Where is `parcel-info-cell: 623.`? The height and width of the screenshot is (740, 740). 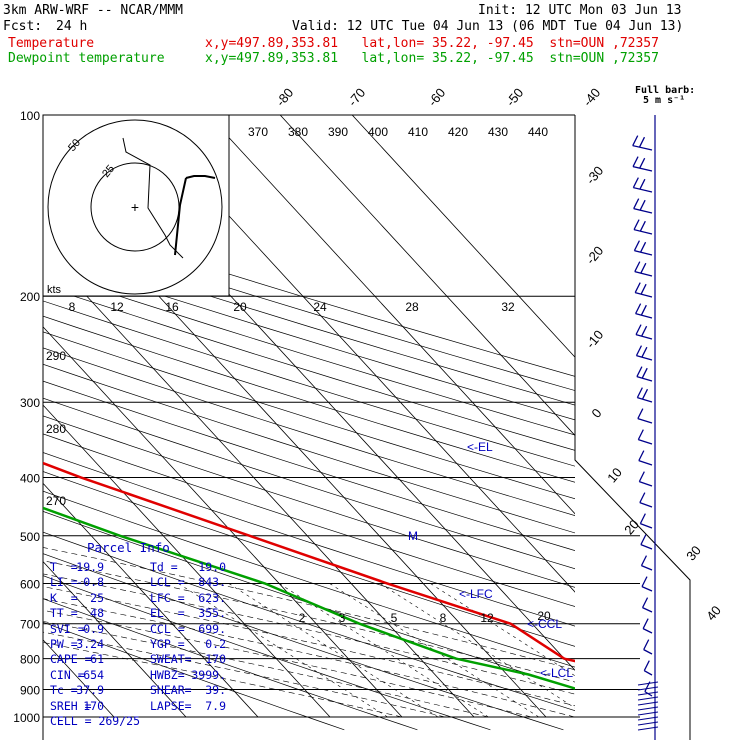
parcel-info-cell: 623. is located at coordinates (212, 597).